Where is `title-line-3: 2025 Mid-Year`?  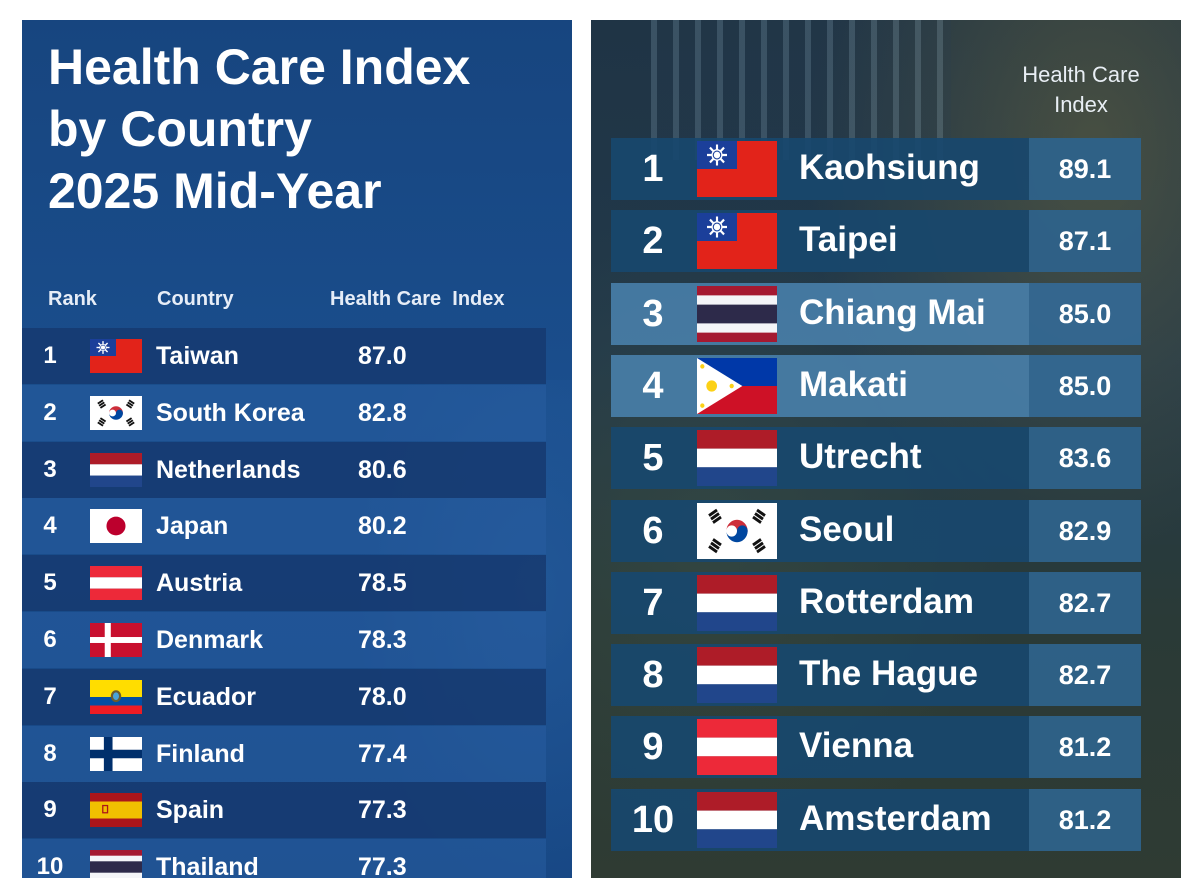 title-line-3: 2025 Mid-Year is located at coordinates (215, 191).